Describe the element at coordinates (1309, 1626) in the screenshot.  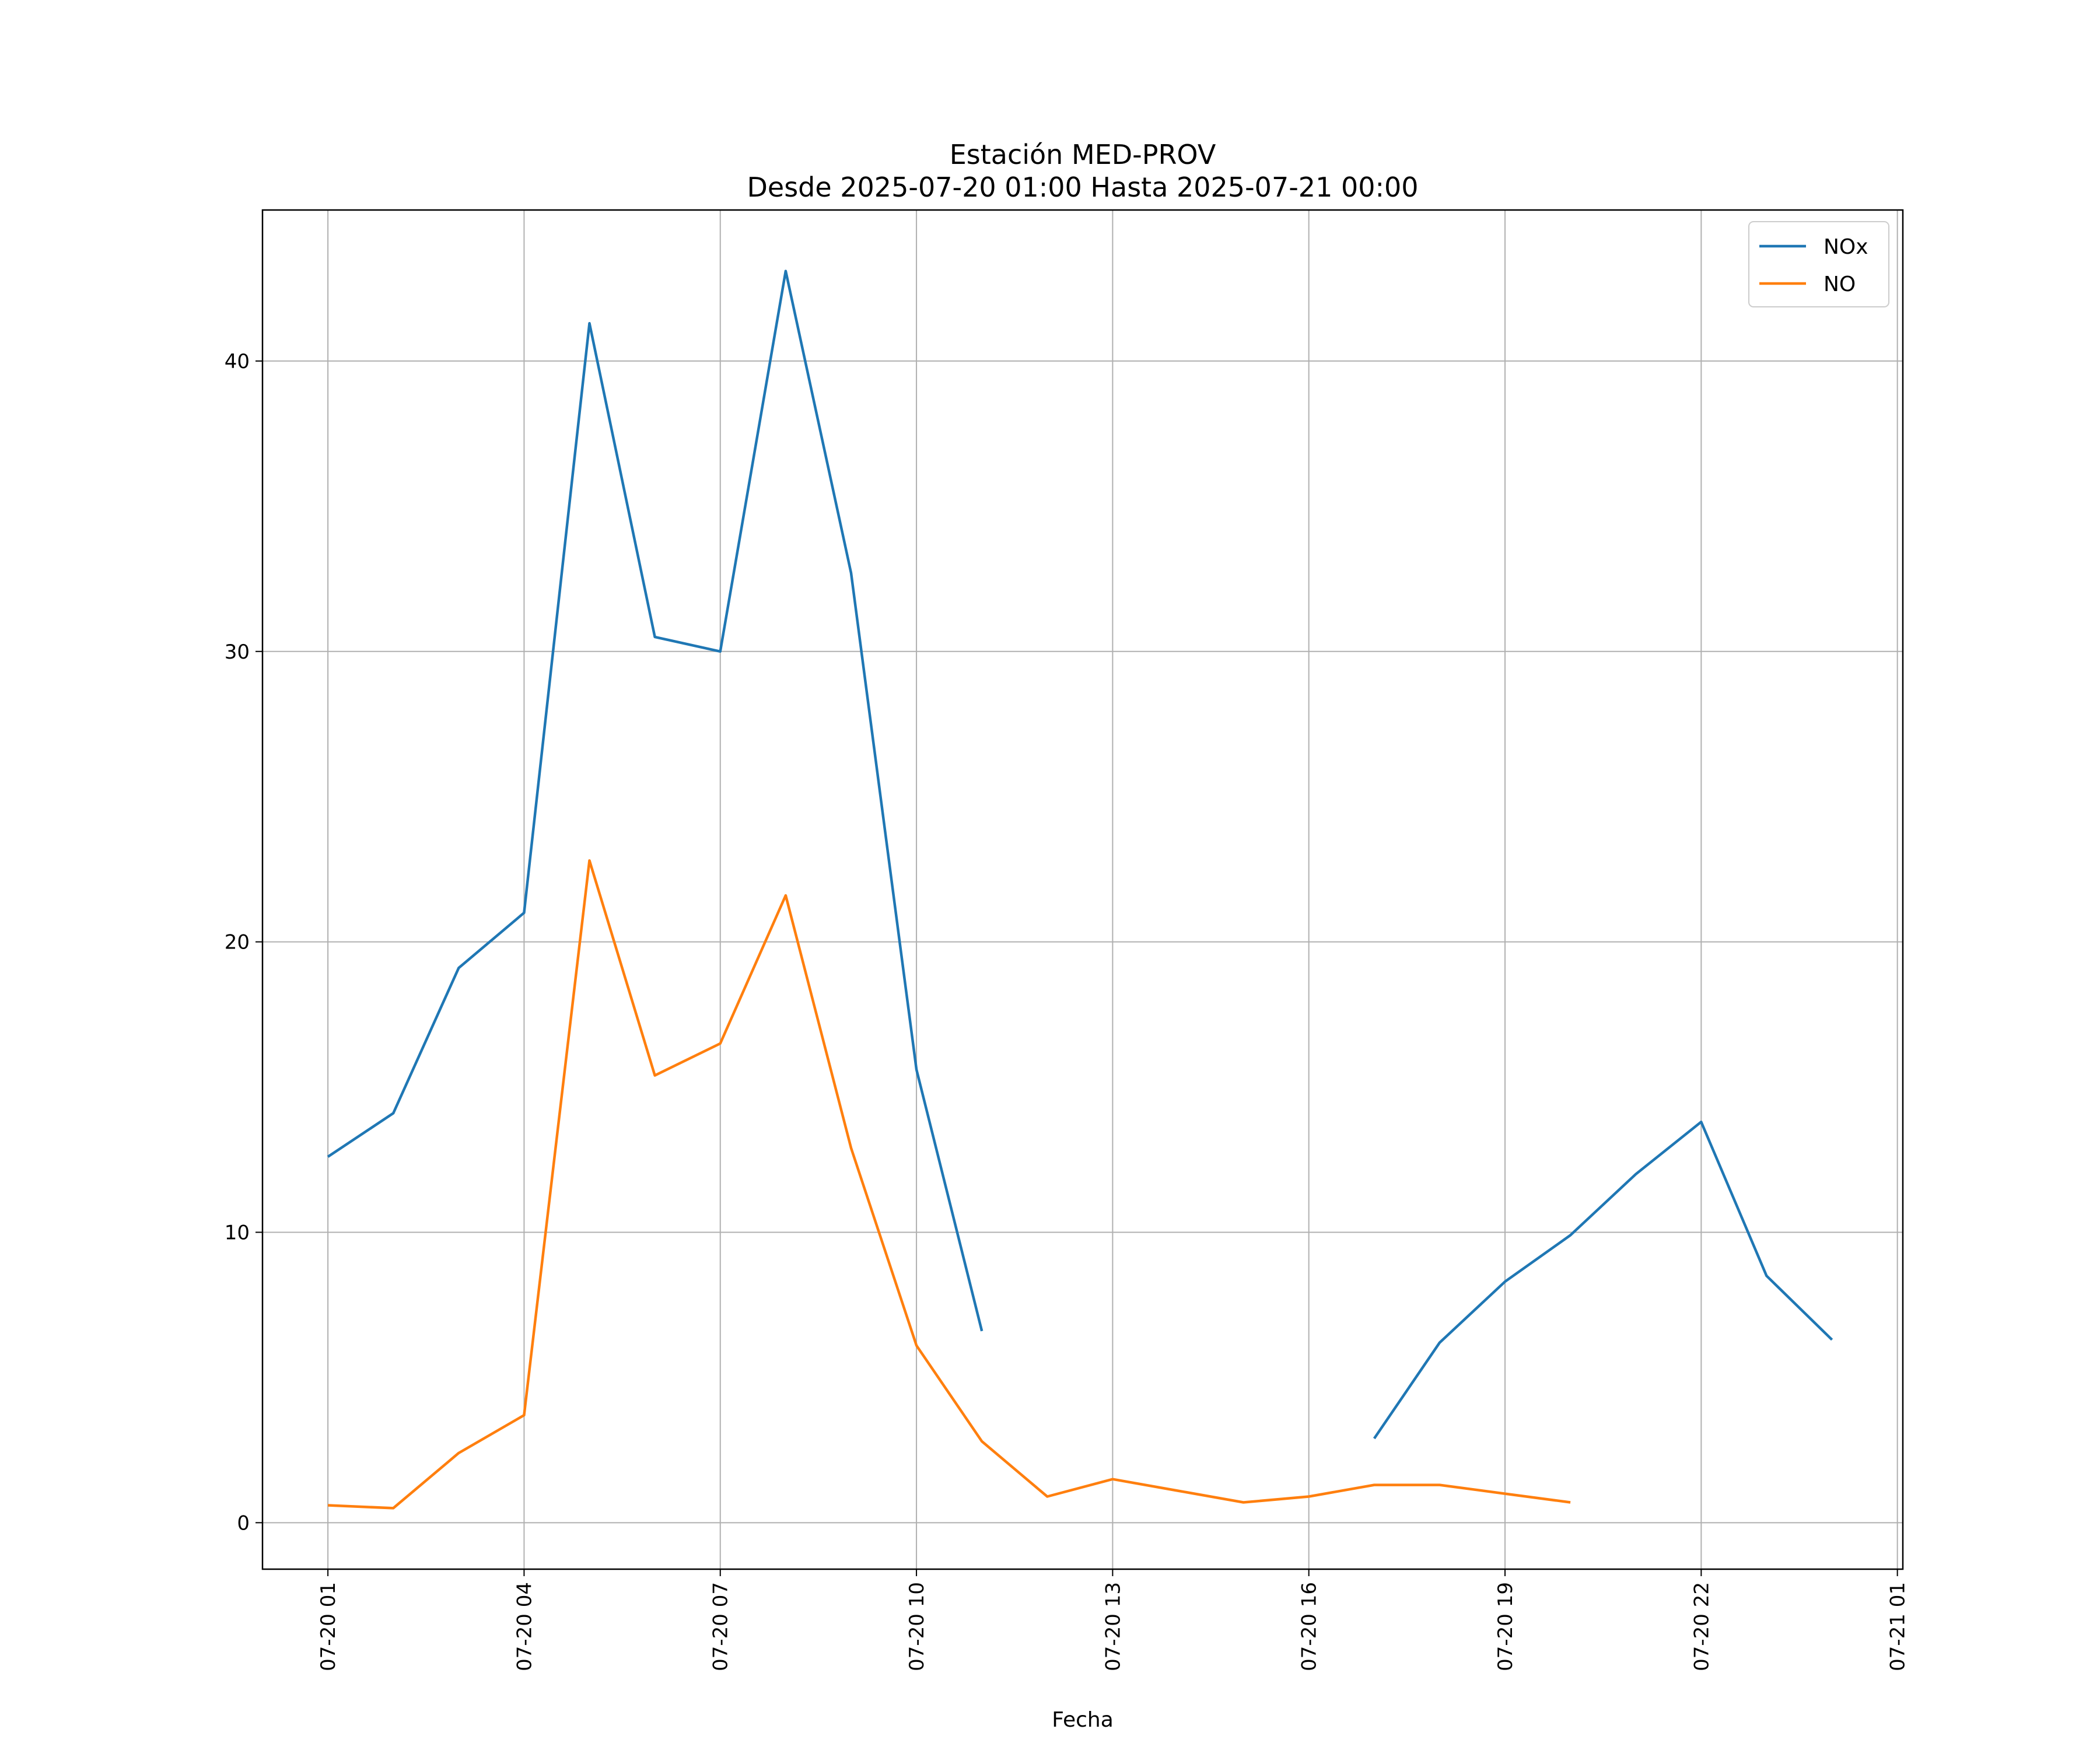
I see `x-tick-label: 07-20 16` at that location.